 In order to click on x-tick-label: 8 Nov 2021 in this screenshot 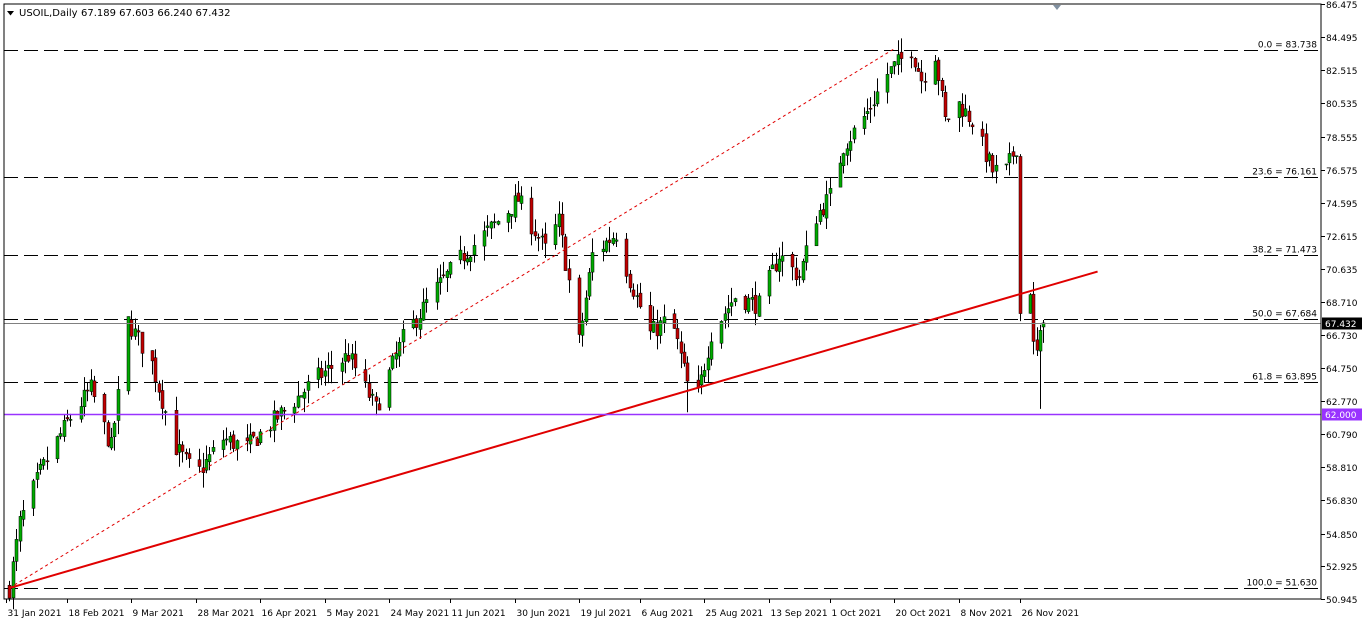, I will do `click(987, 614)`.